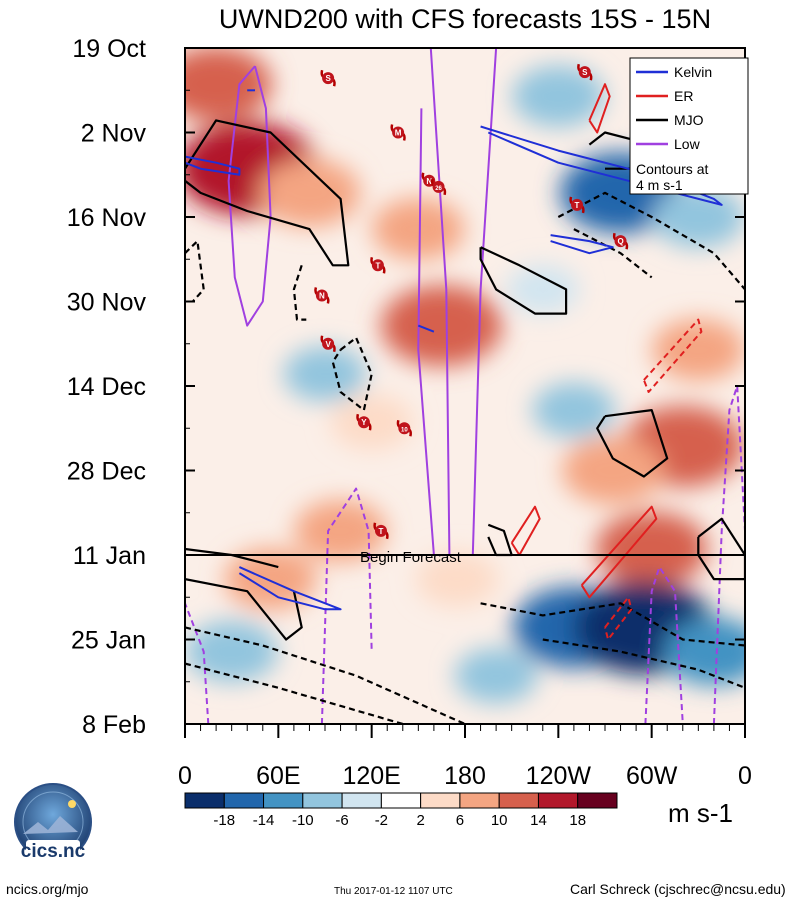 The width and height of the screenshot is (809, 907). I want to click on storm-label: M, so click(398, 133).